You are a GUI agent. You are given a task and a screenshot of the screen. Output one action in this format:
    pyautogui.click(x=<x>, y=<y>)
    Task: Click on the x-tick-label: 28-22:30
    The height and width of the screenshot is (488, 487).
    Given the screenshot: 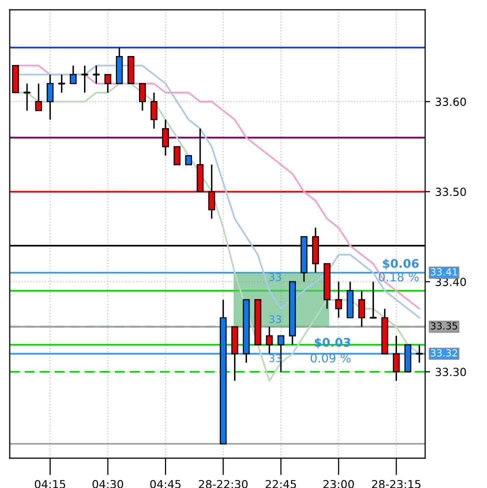 What is the action you would take?
    pyautogui.click(x=223, y=484)
    